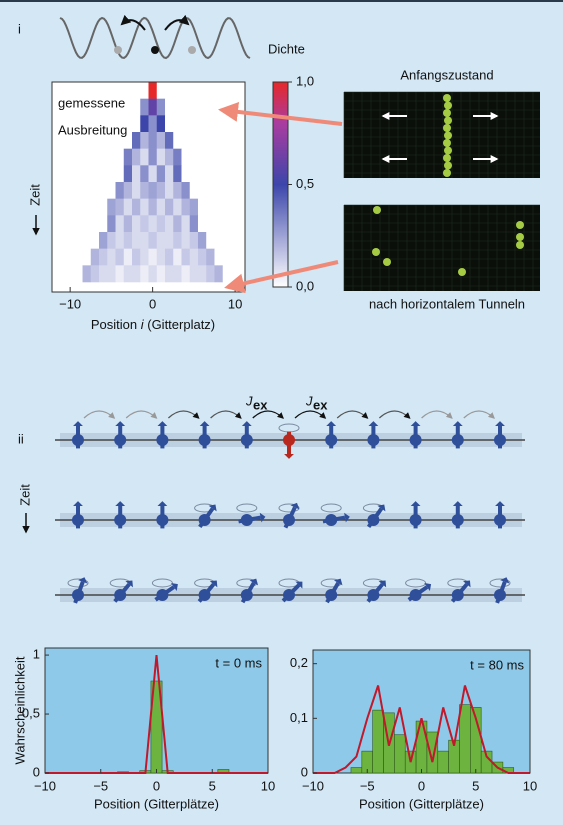  What do you see at coordinates (447, 303) in the screenshot?
I see `image-title: nach horizontalem Tunneln` at bounding box center [447, 303].